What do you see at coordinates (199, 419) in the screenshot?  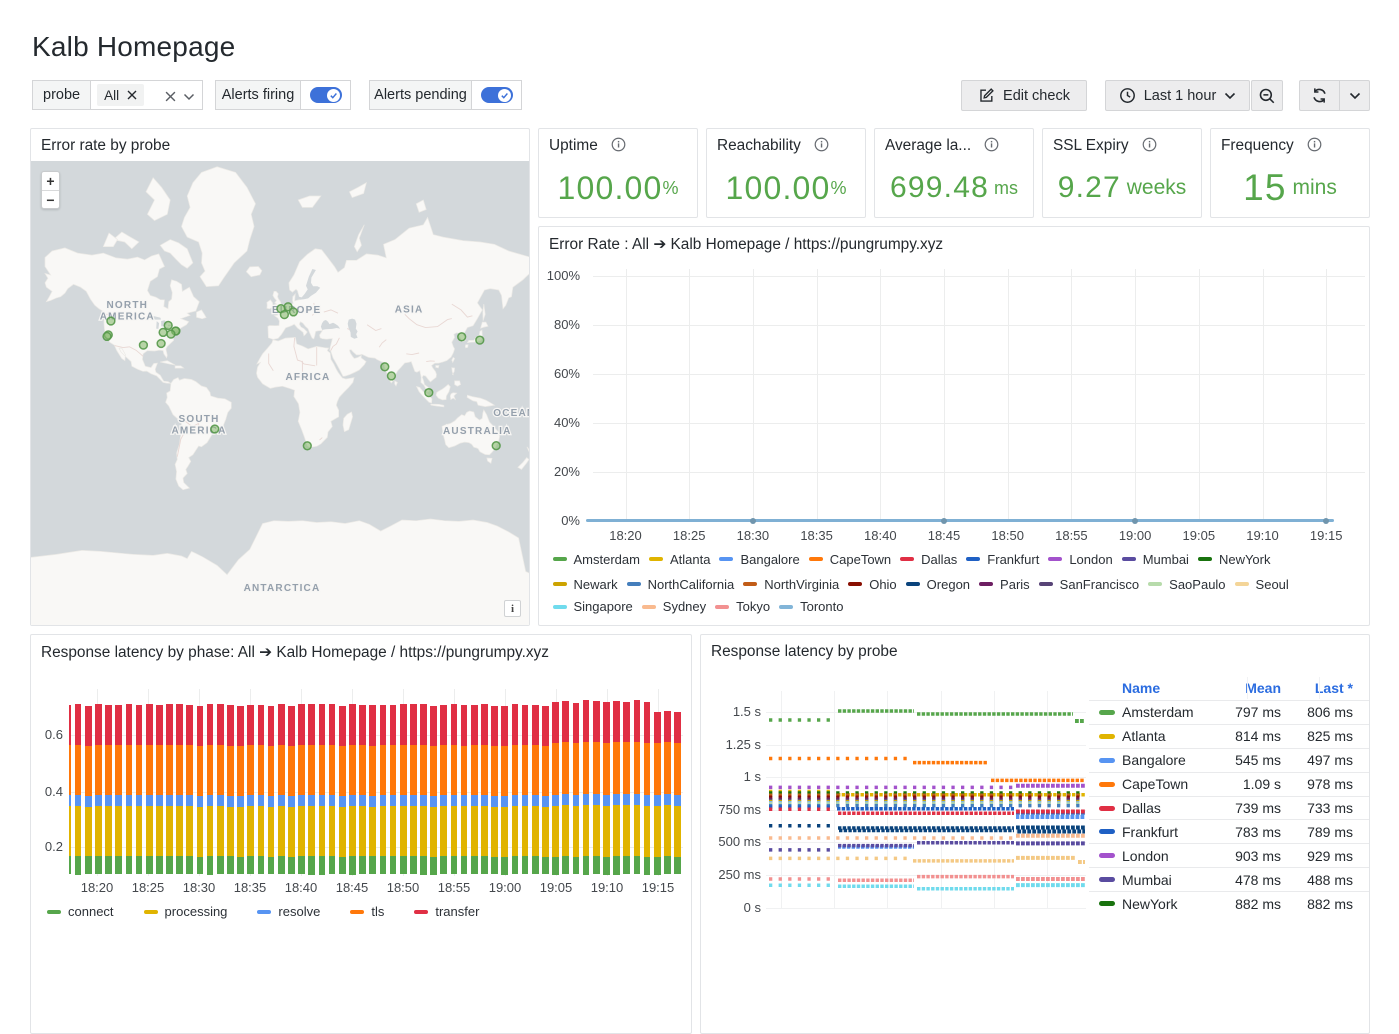 I see `svg-text: SOUTH` at bounding box center [199, 419].